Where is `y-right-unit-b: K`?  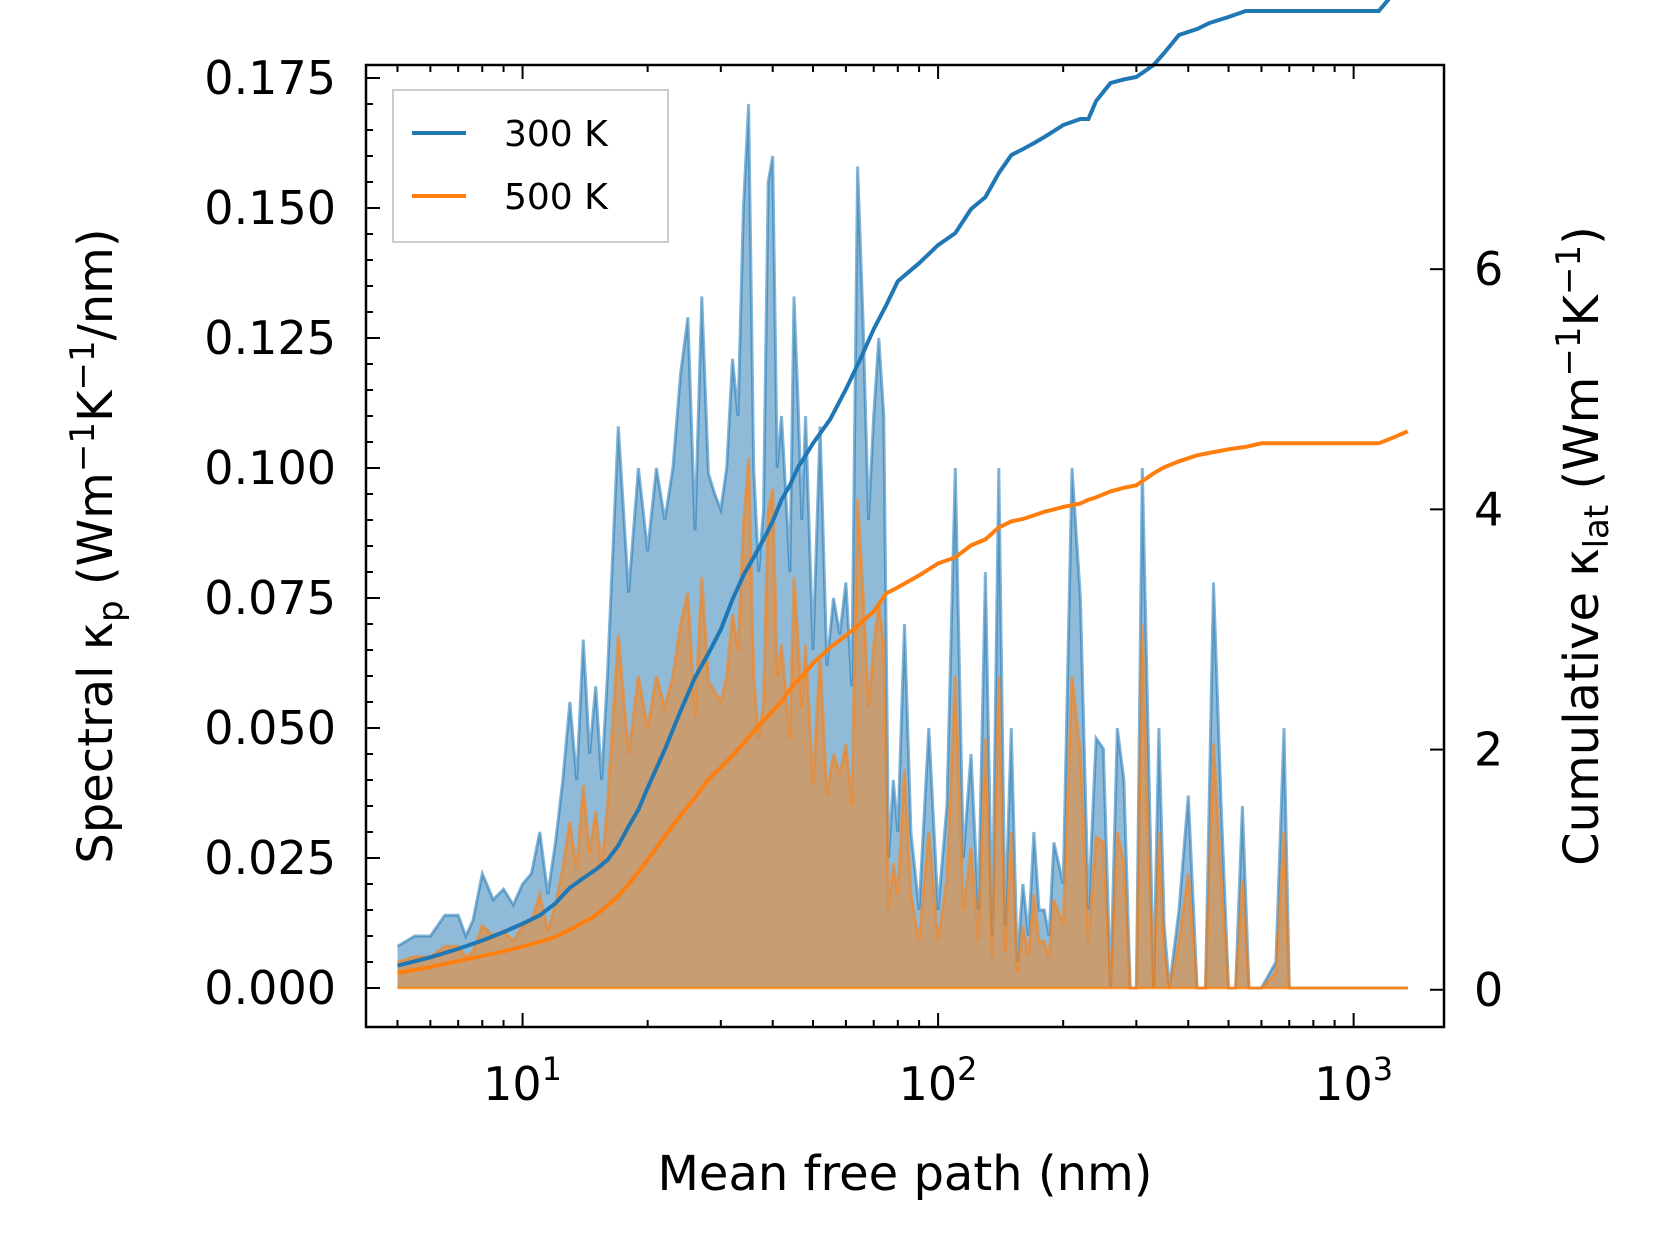
y-right-unit-b: K is located at coordinates (1582, 309).